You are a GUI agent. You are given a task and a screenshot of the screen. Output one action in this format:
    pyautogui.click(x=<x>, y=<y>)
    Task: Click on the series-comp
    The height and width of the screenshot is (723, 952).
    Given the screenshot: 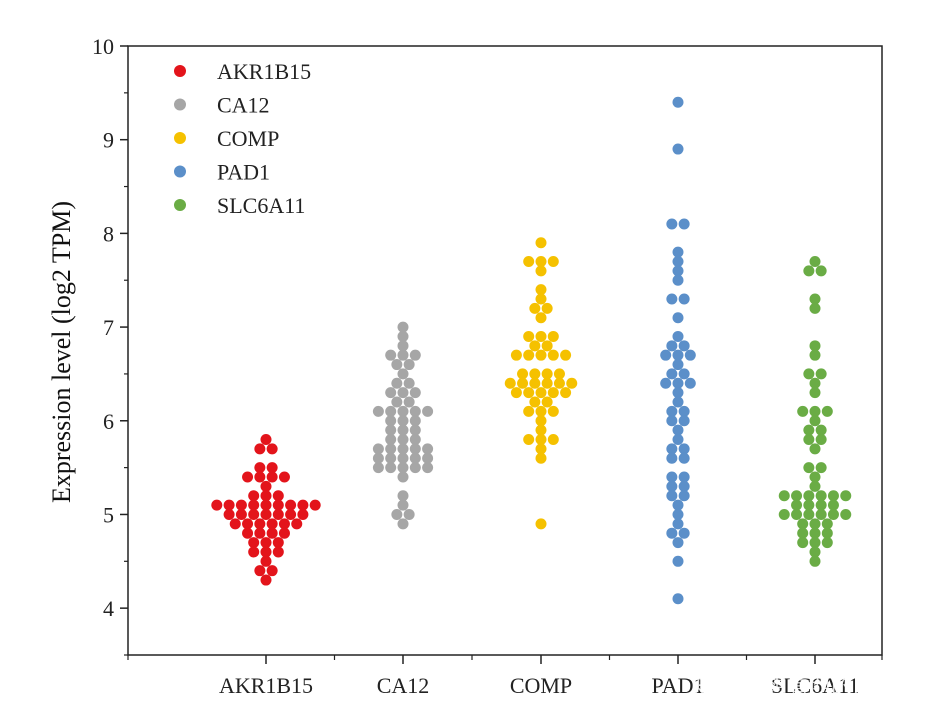 What is the action you would take?
    pyautogui.click(x=541, y=383)
    